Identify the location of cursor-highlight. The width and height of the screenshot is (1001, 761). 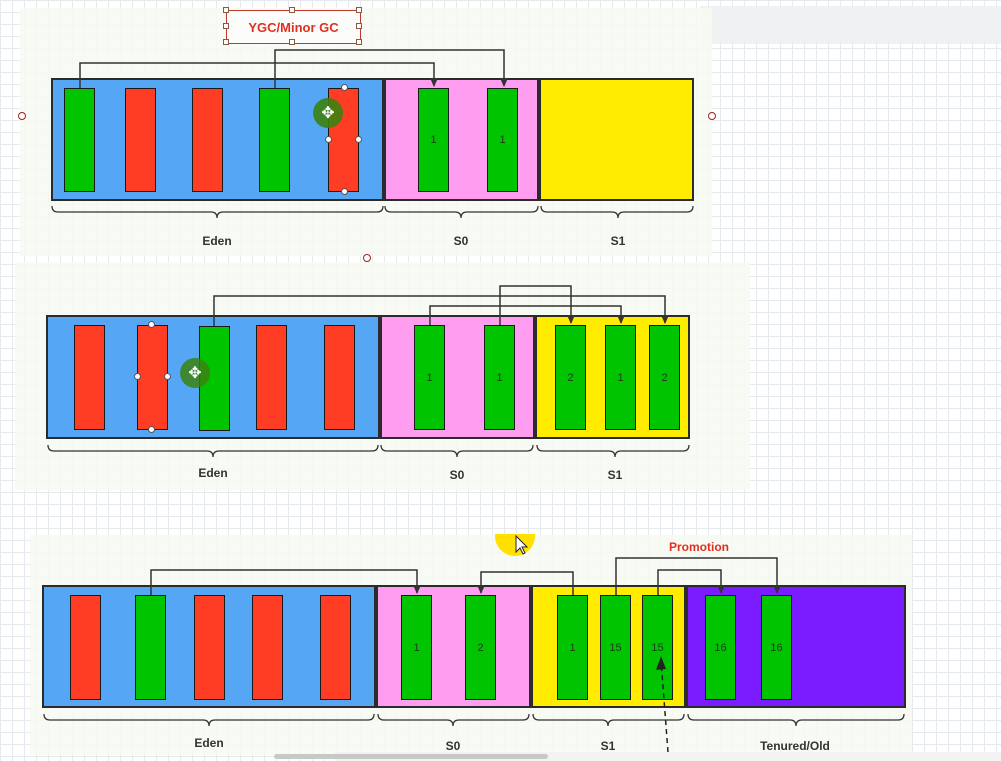
(515, 545).